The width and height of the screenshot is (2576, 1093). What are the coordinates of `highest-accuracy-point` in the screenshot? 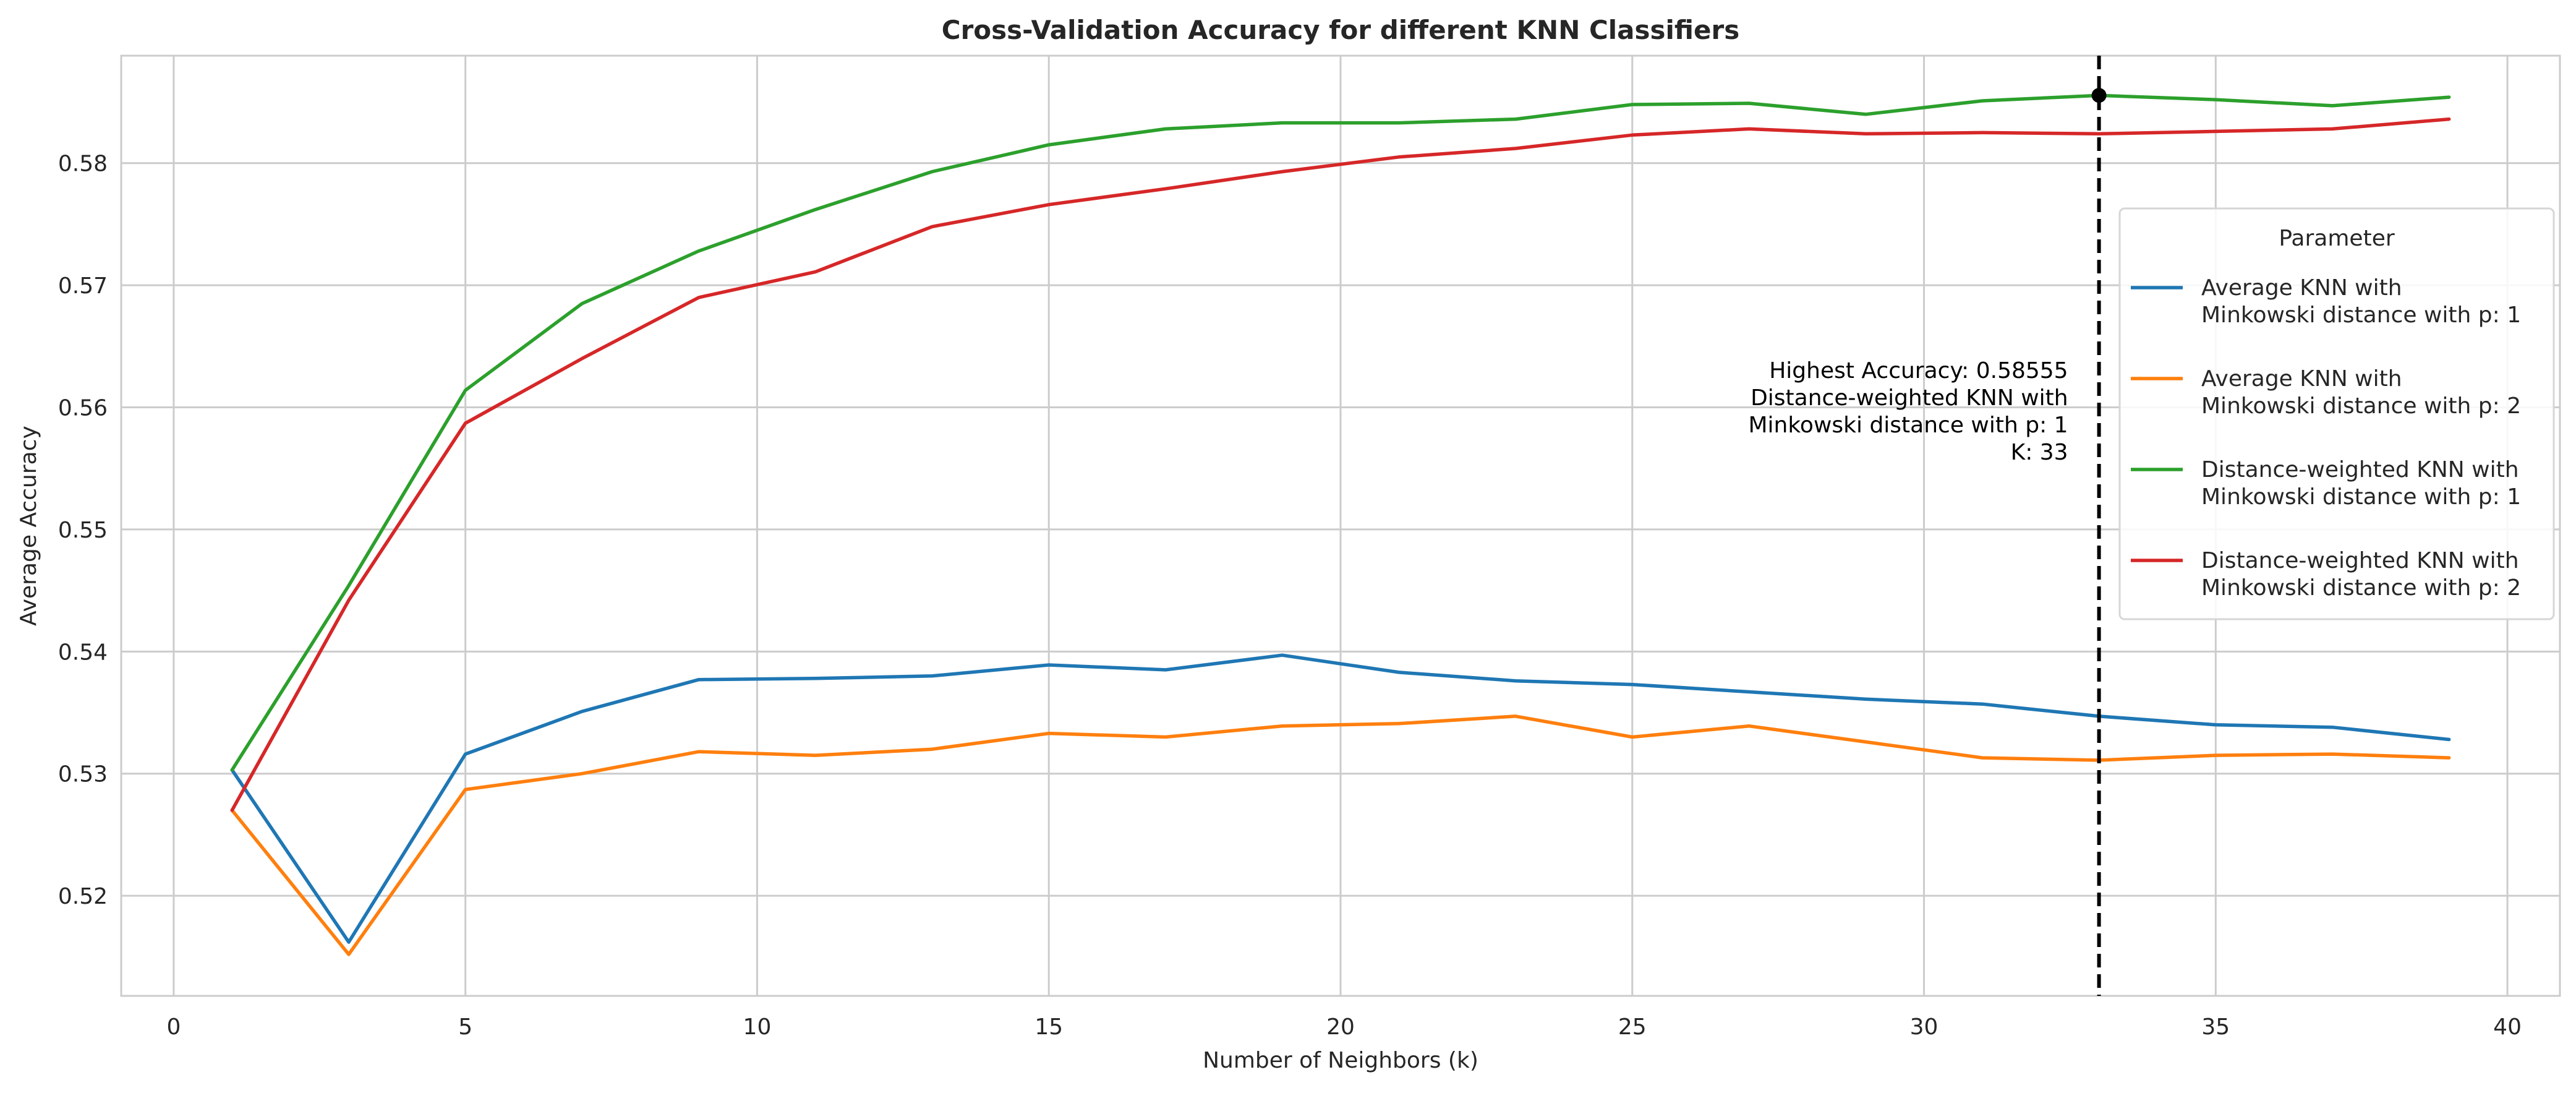 It's located at (2099, 95).